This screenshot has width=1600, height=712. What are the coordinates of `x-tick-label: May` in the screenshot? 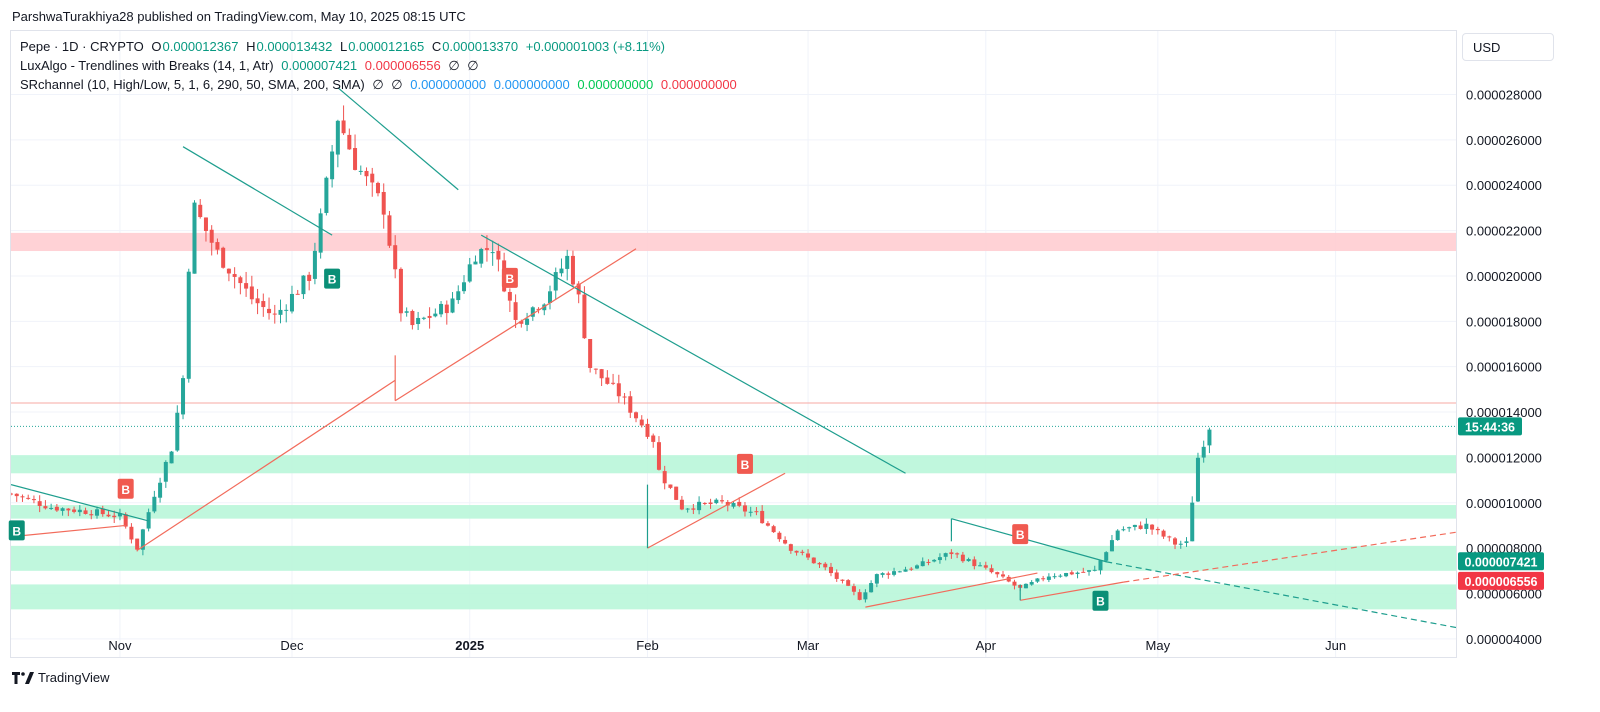 It's located at (1158, 645).